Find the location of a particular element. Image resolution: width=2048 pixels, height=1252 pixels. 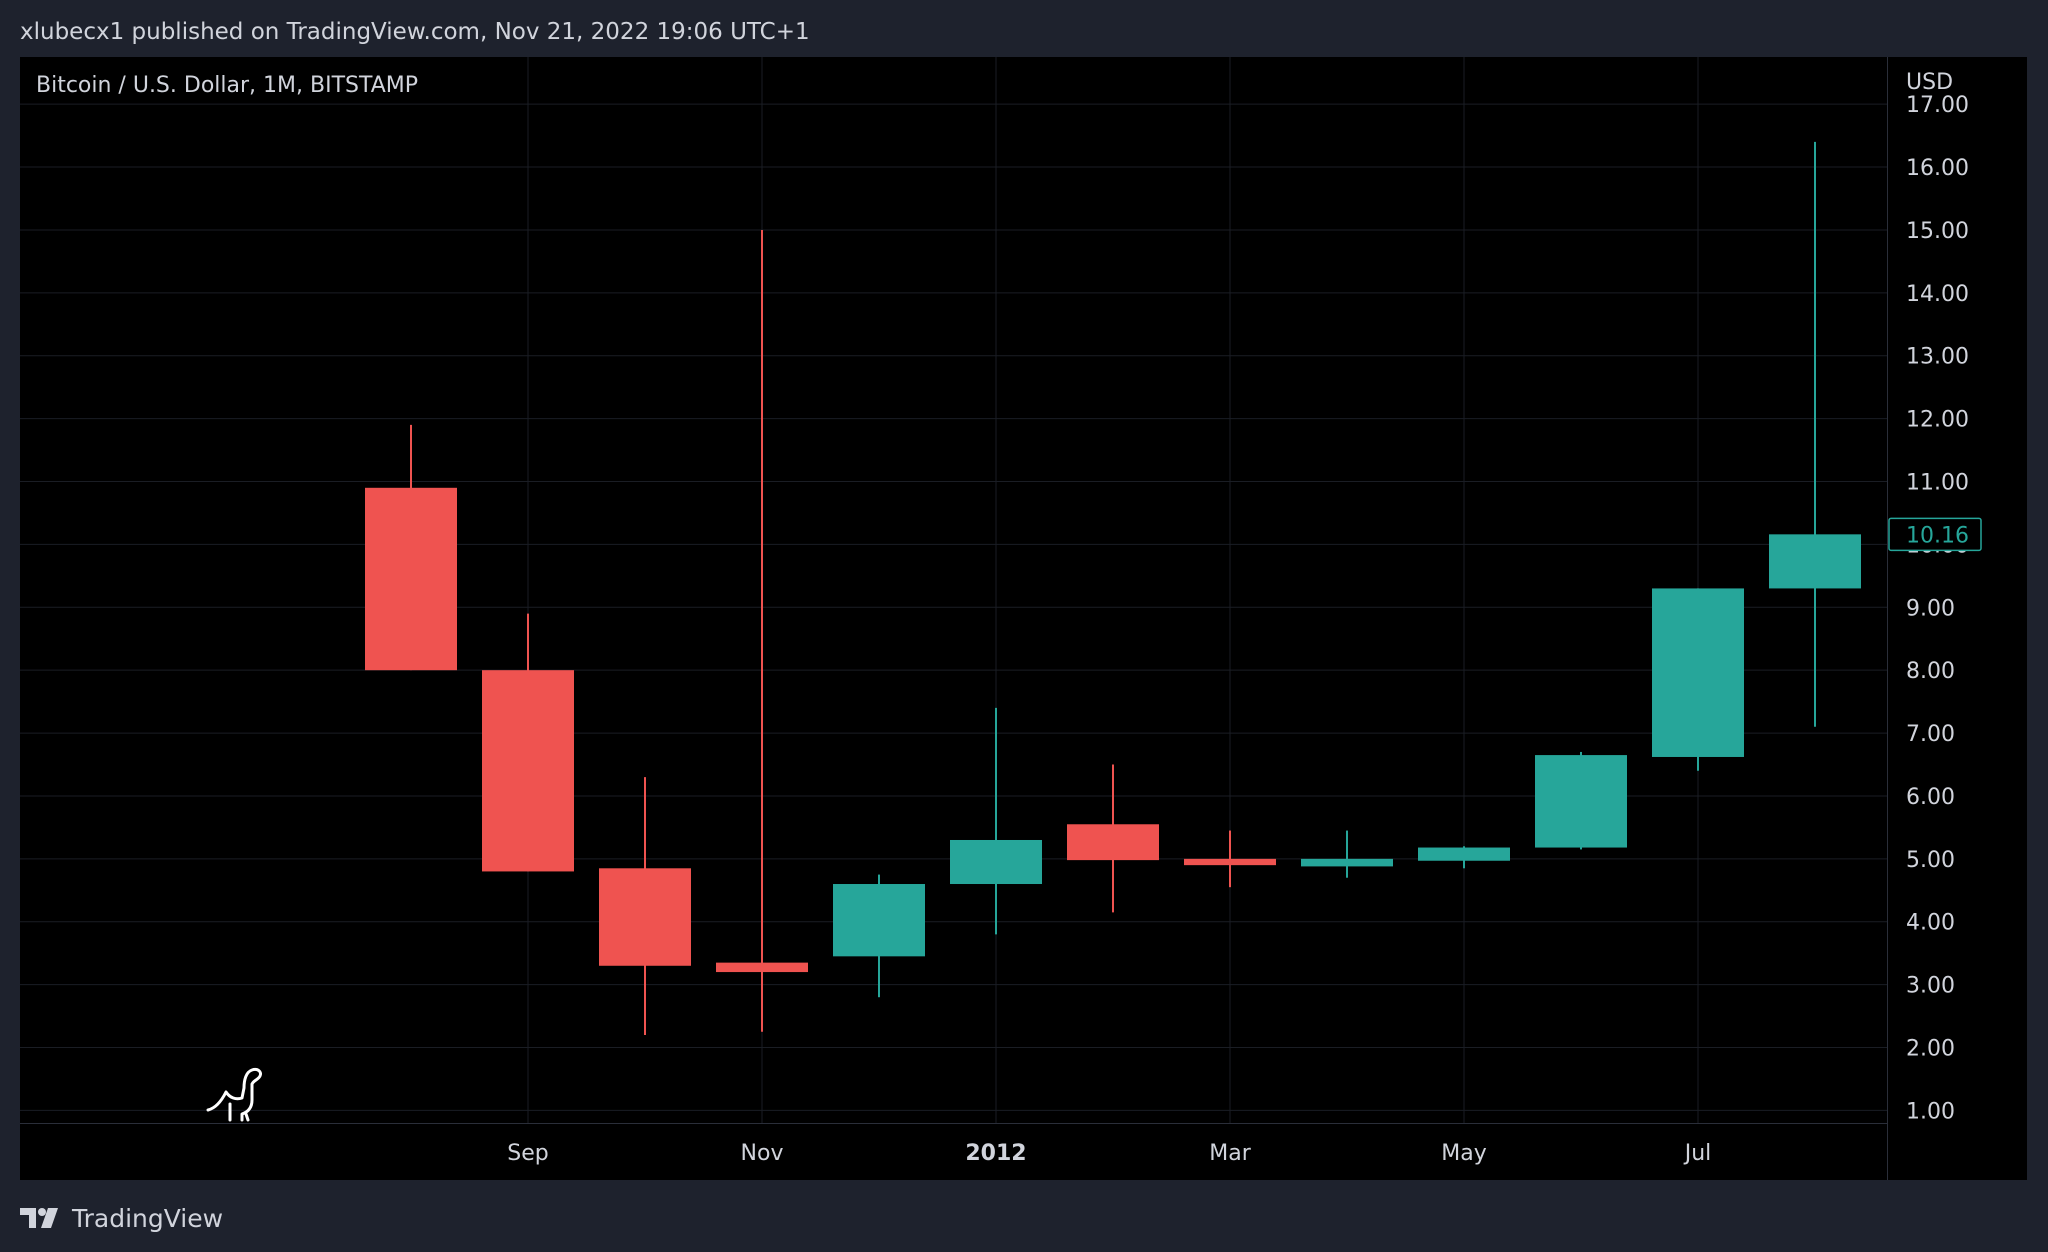

dinosaur-icon is located at coordinates (234, 1095).